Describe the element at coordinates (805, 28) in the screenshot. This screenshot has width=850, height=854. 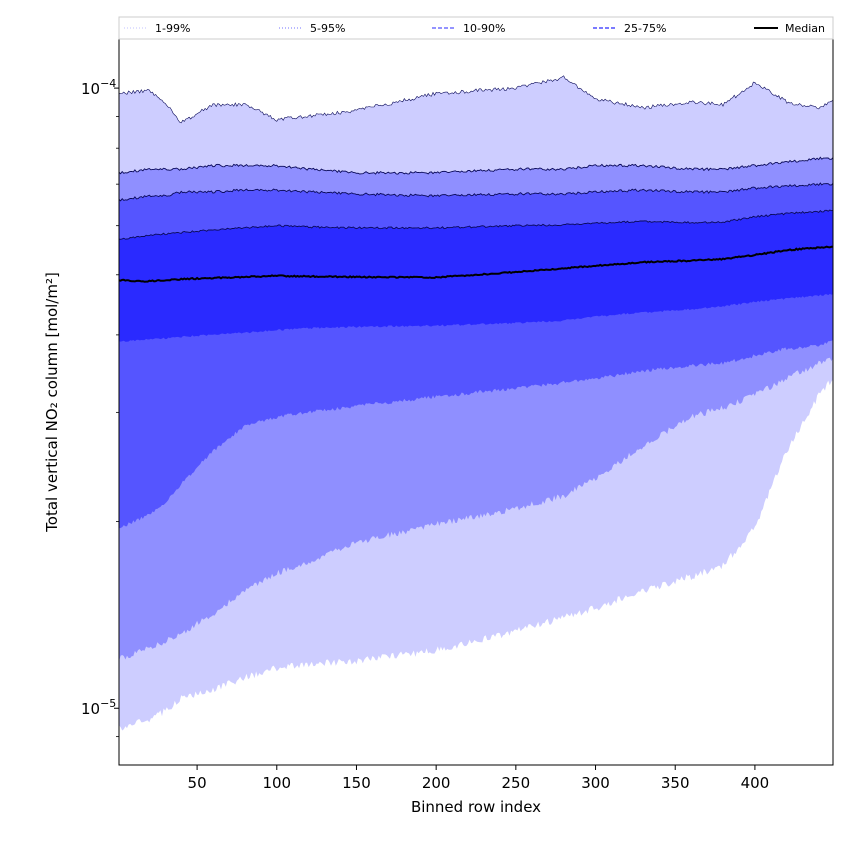
I see `legend-label-Median: Median` at that location.